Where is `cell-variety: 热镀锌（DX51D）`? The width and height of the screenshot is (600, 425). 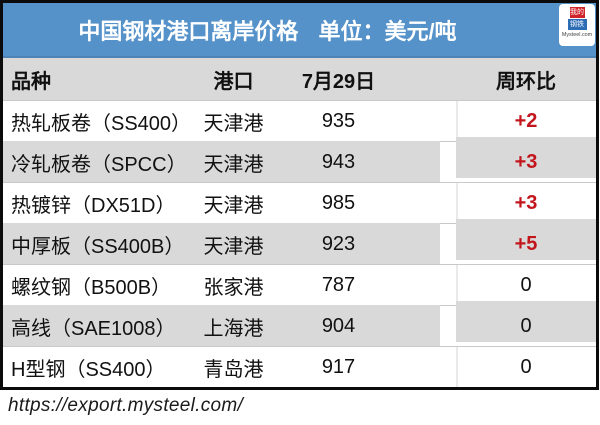
cell-variety: 热镀锌（DX51D） is located at coordinates (93, 205).